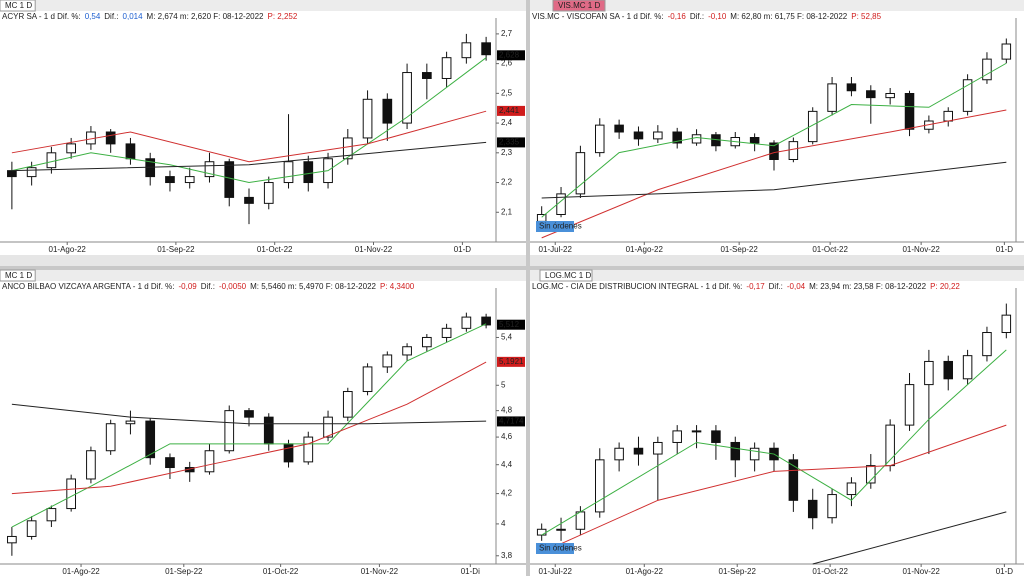 This screenshot has height=576, width=1024. Describe the element at coordinates (645, 571) in the screenshot. I see `x-tick-label: 01-Ago-22` at that location.